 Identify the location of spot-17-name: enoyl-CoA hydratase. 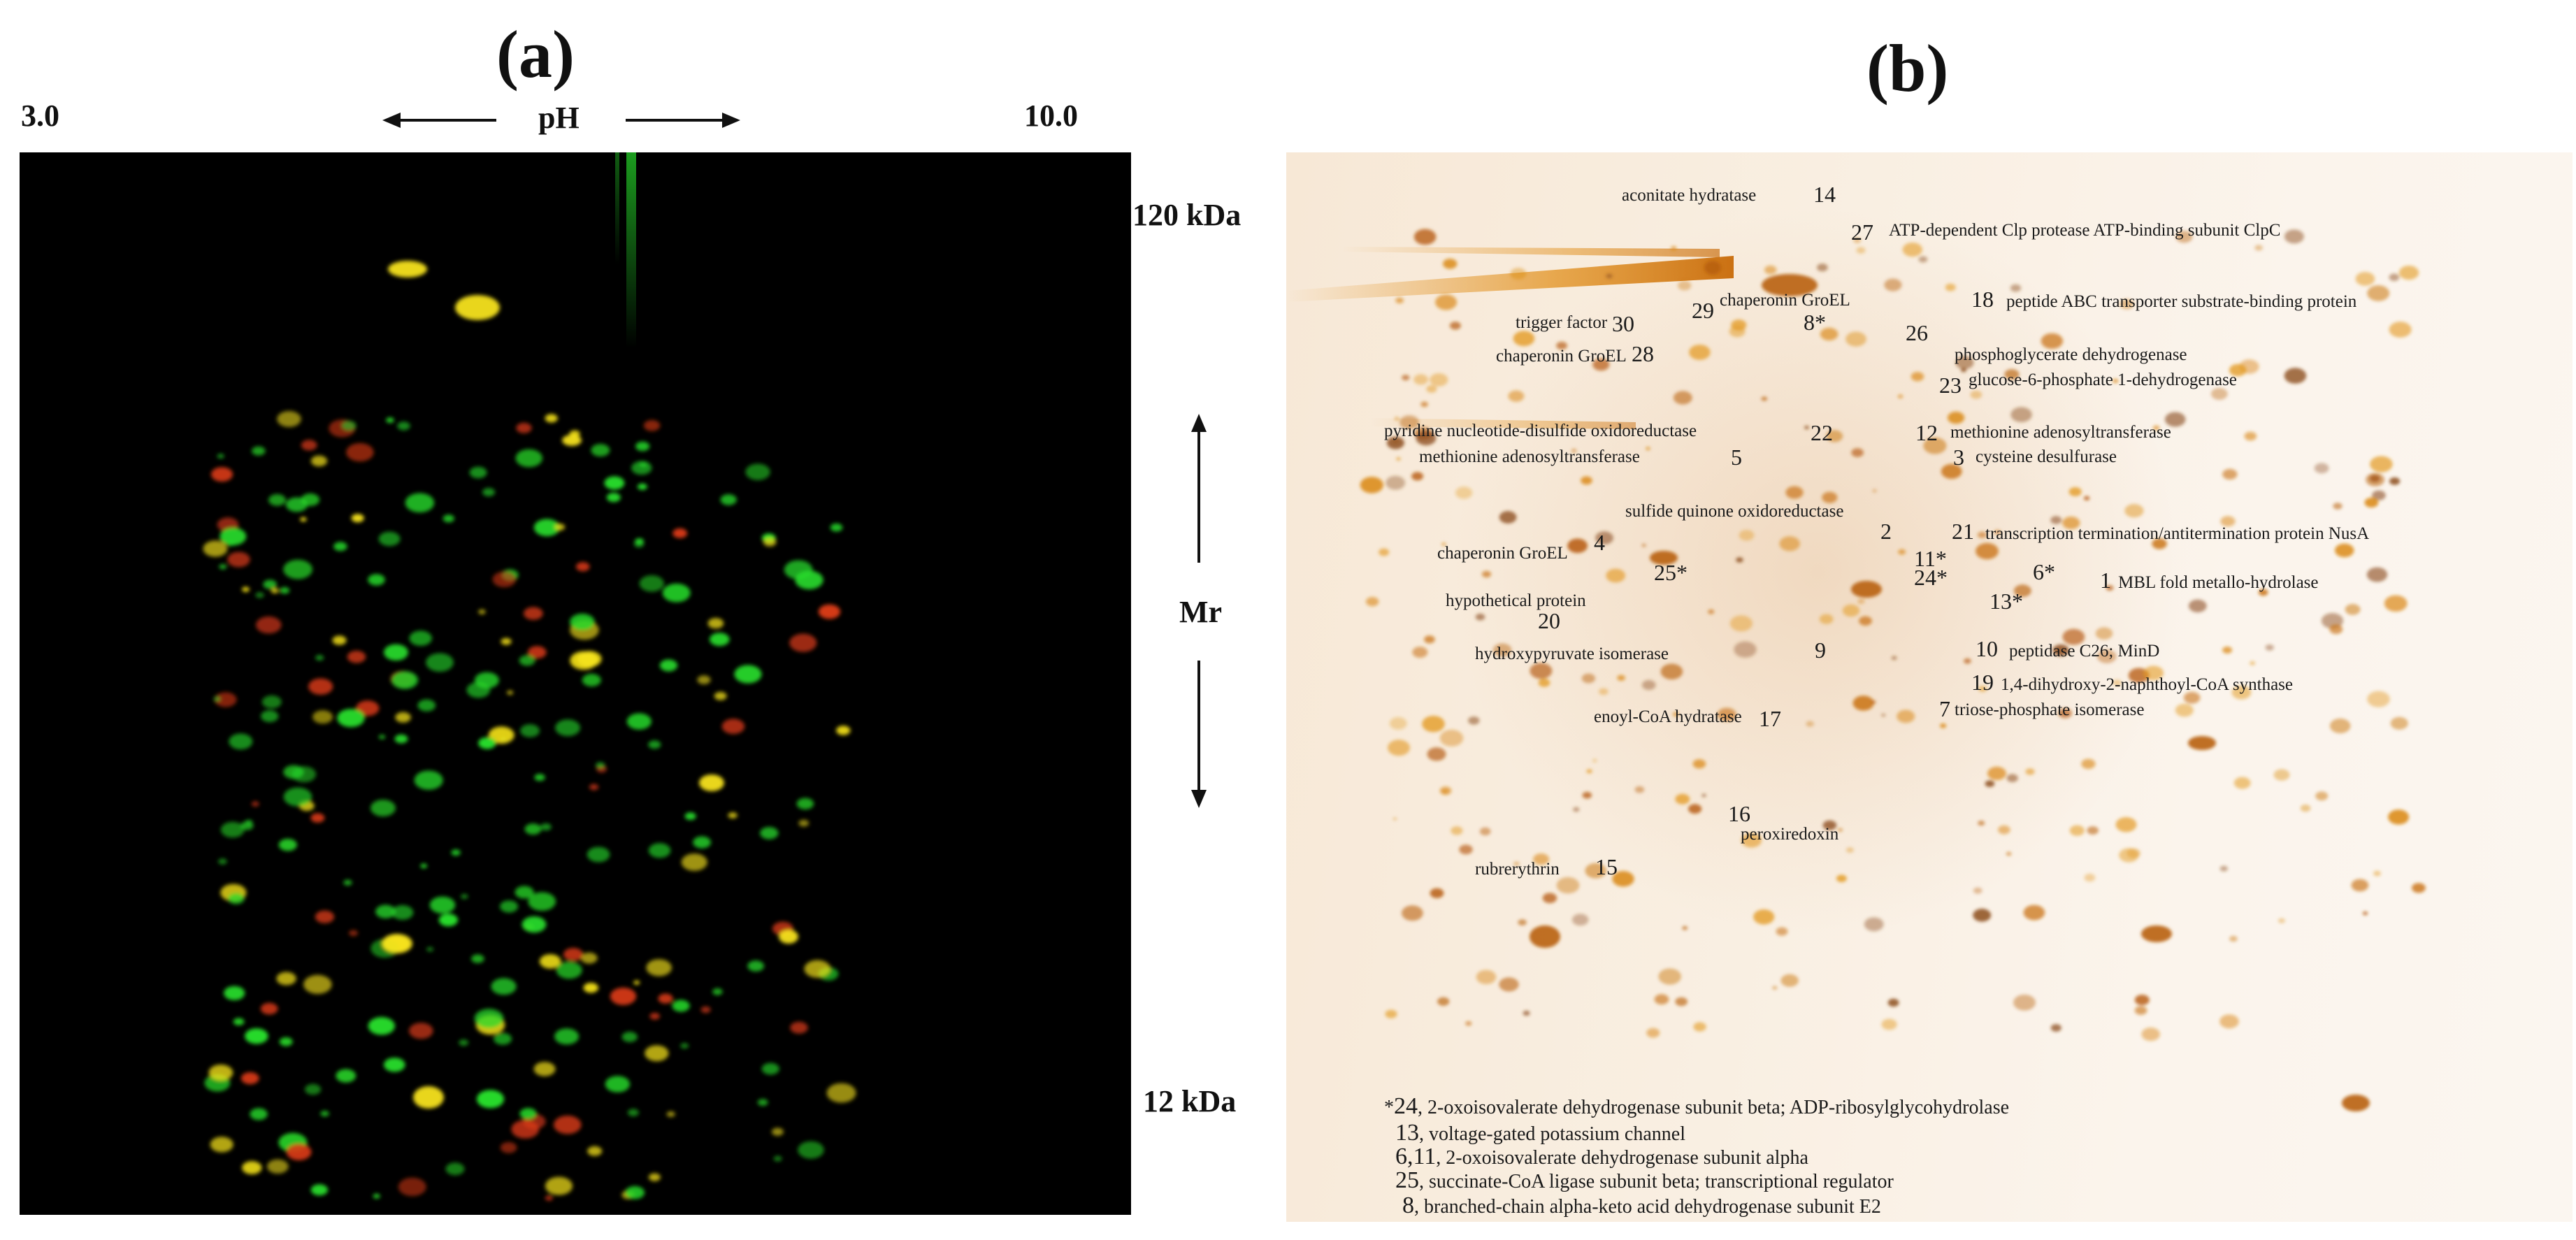
(1668, 716).